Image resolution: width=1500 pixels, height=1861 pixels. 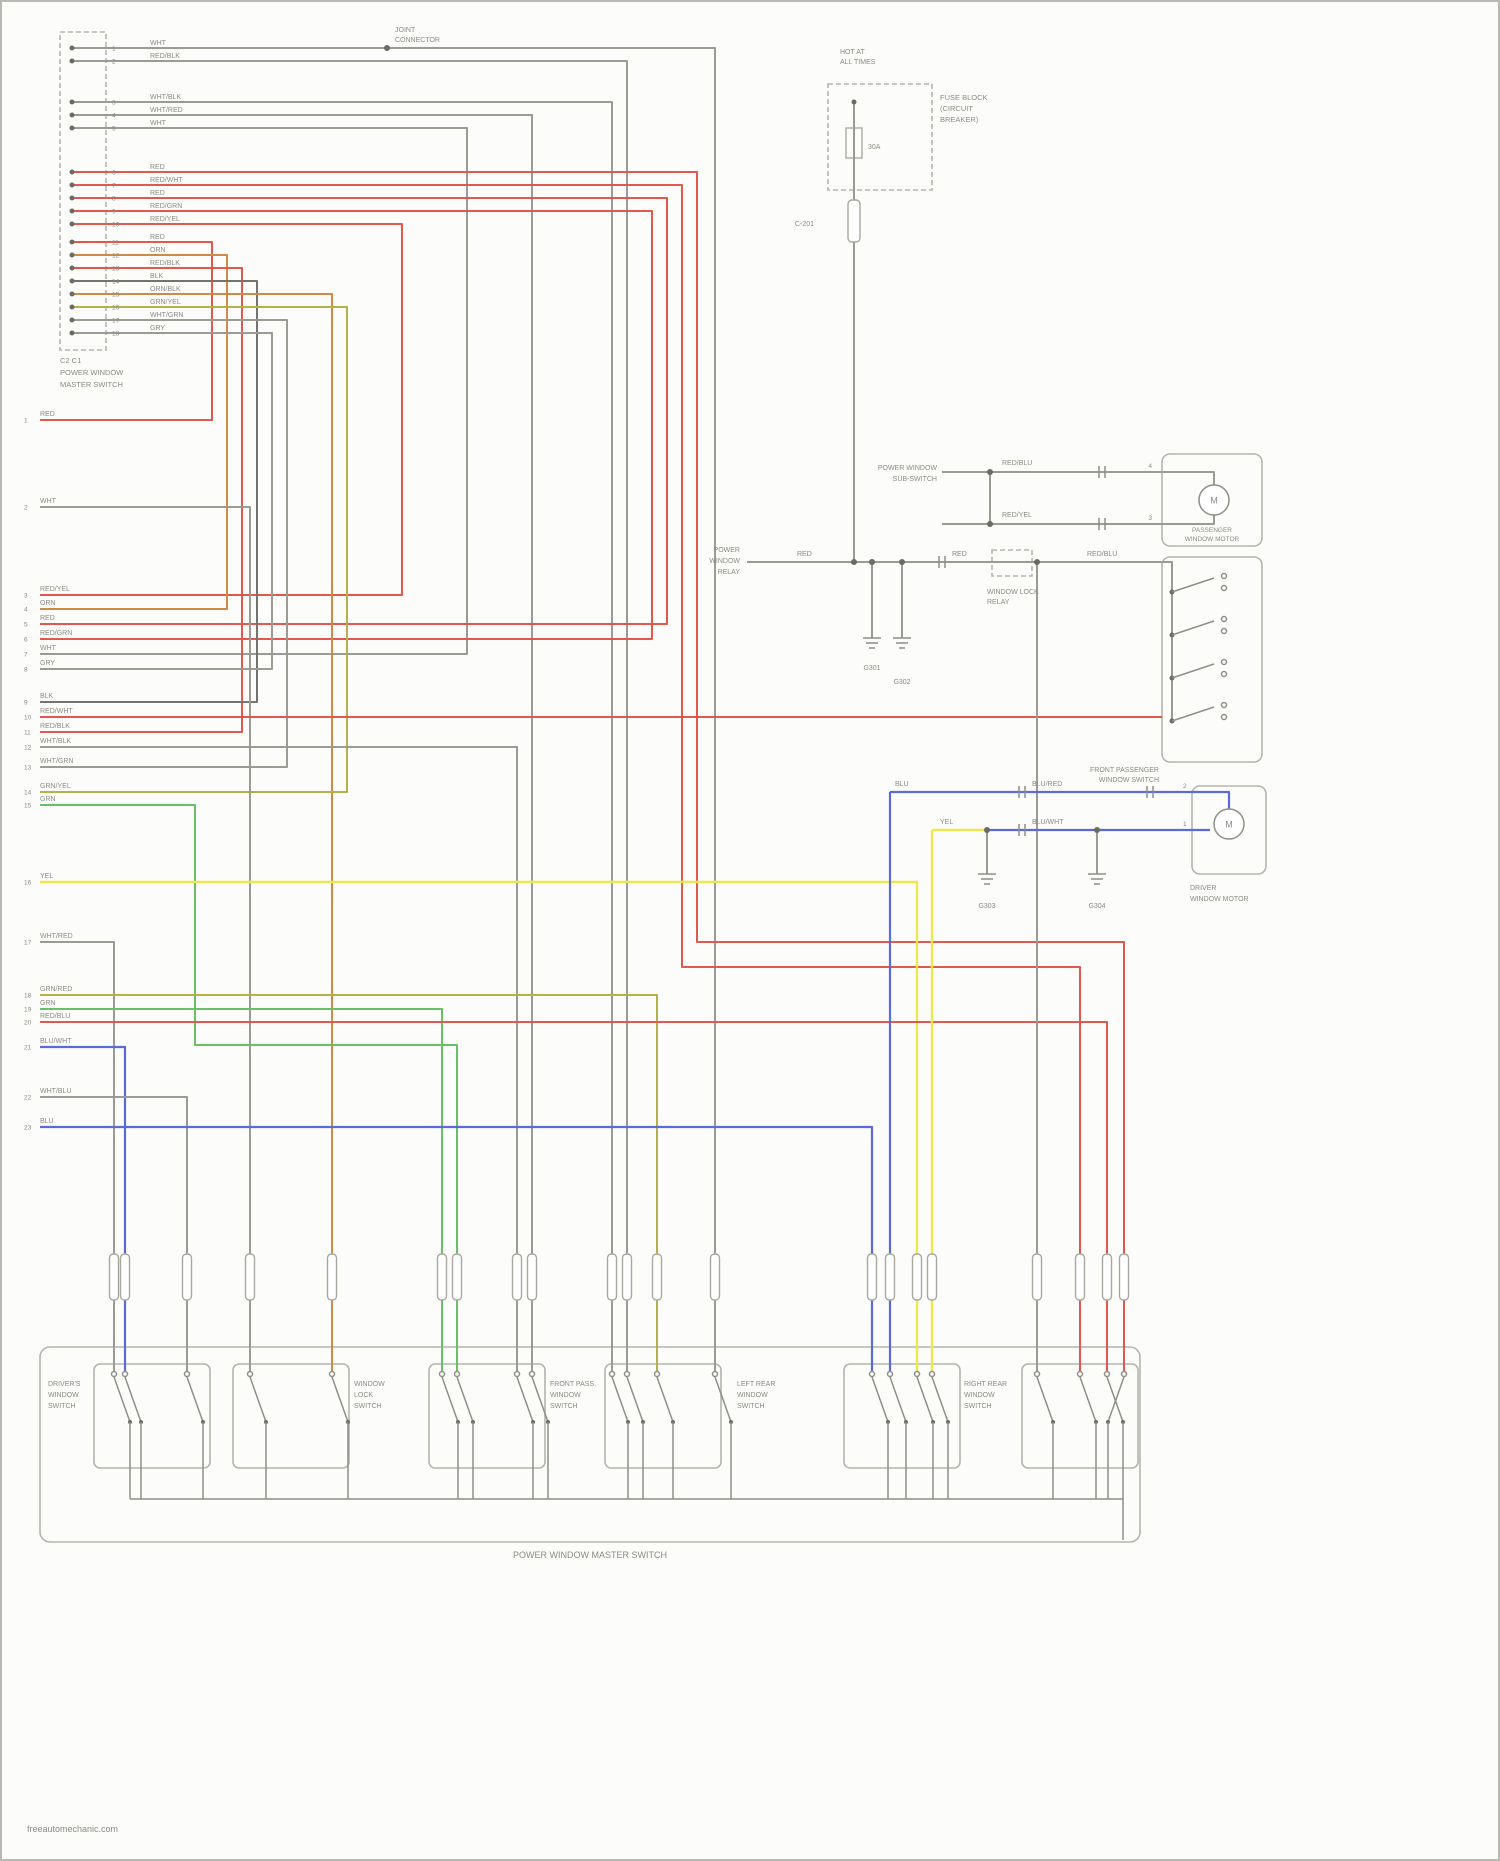 I want to click on connector-ticks, so click(x=1046, y=651).